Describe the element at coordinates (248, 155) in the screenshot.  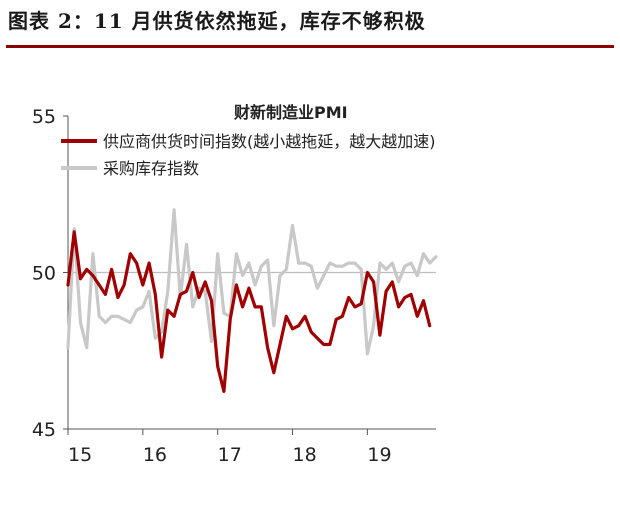
I see `legend: 供应商供货时间指数(越小越拖延，越大越加速) 采购库存指数` at that location.